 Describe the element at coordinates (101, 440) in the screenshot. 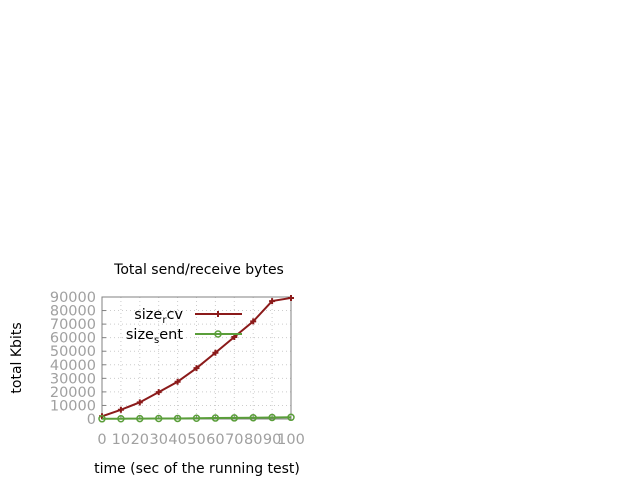

I see `x-tick-label: 0` at that location.